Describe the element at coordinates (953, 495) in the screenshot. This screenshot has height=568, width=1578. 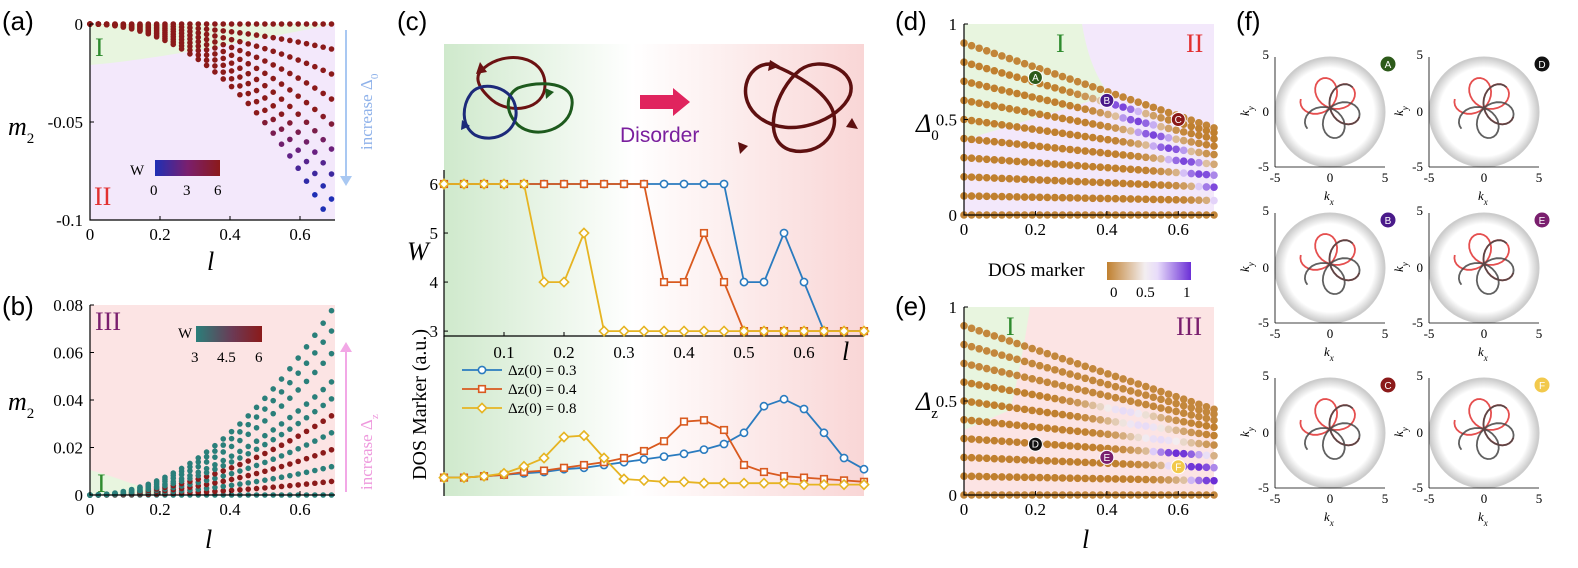
I see `y-tick-label: 0` at that location.